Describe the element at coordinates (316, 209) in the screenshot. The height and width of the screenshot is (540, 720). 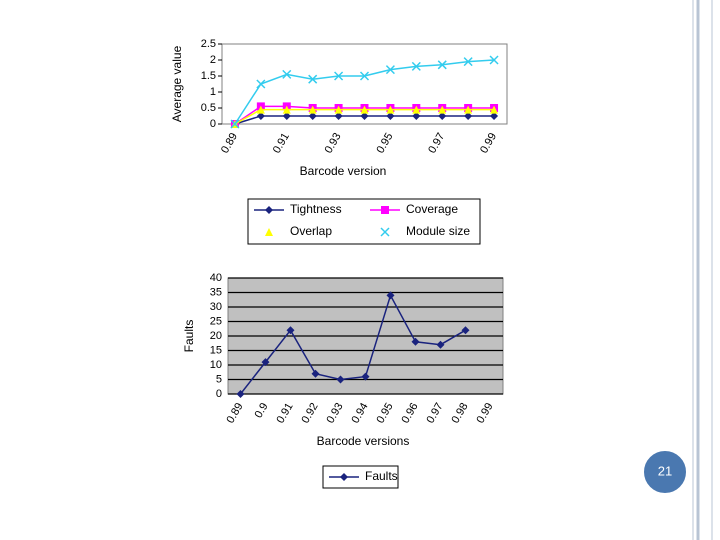
I see `legend-label: Tightness` at that location.